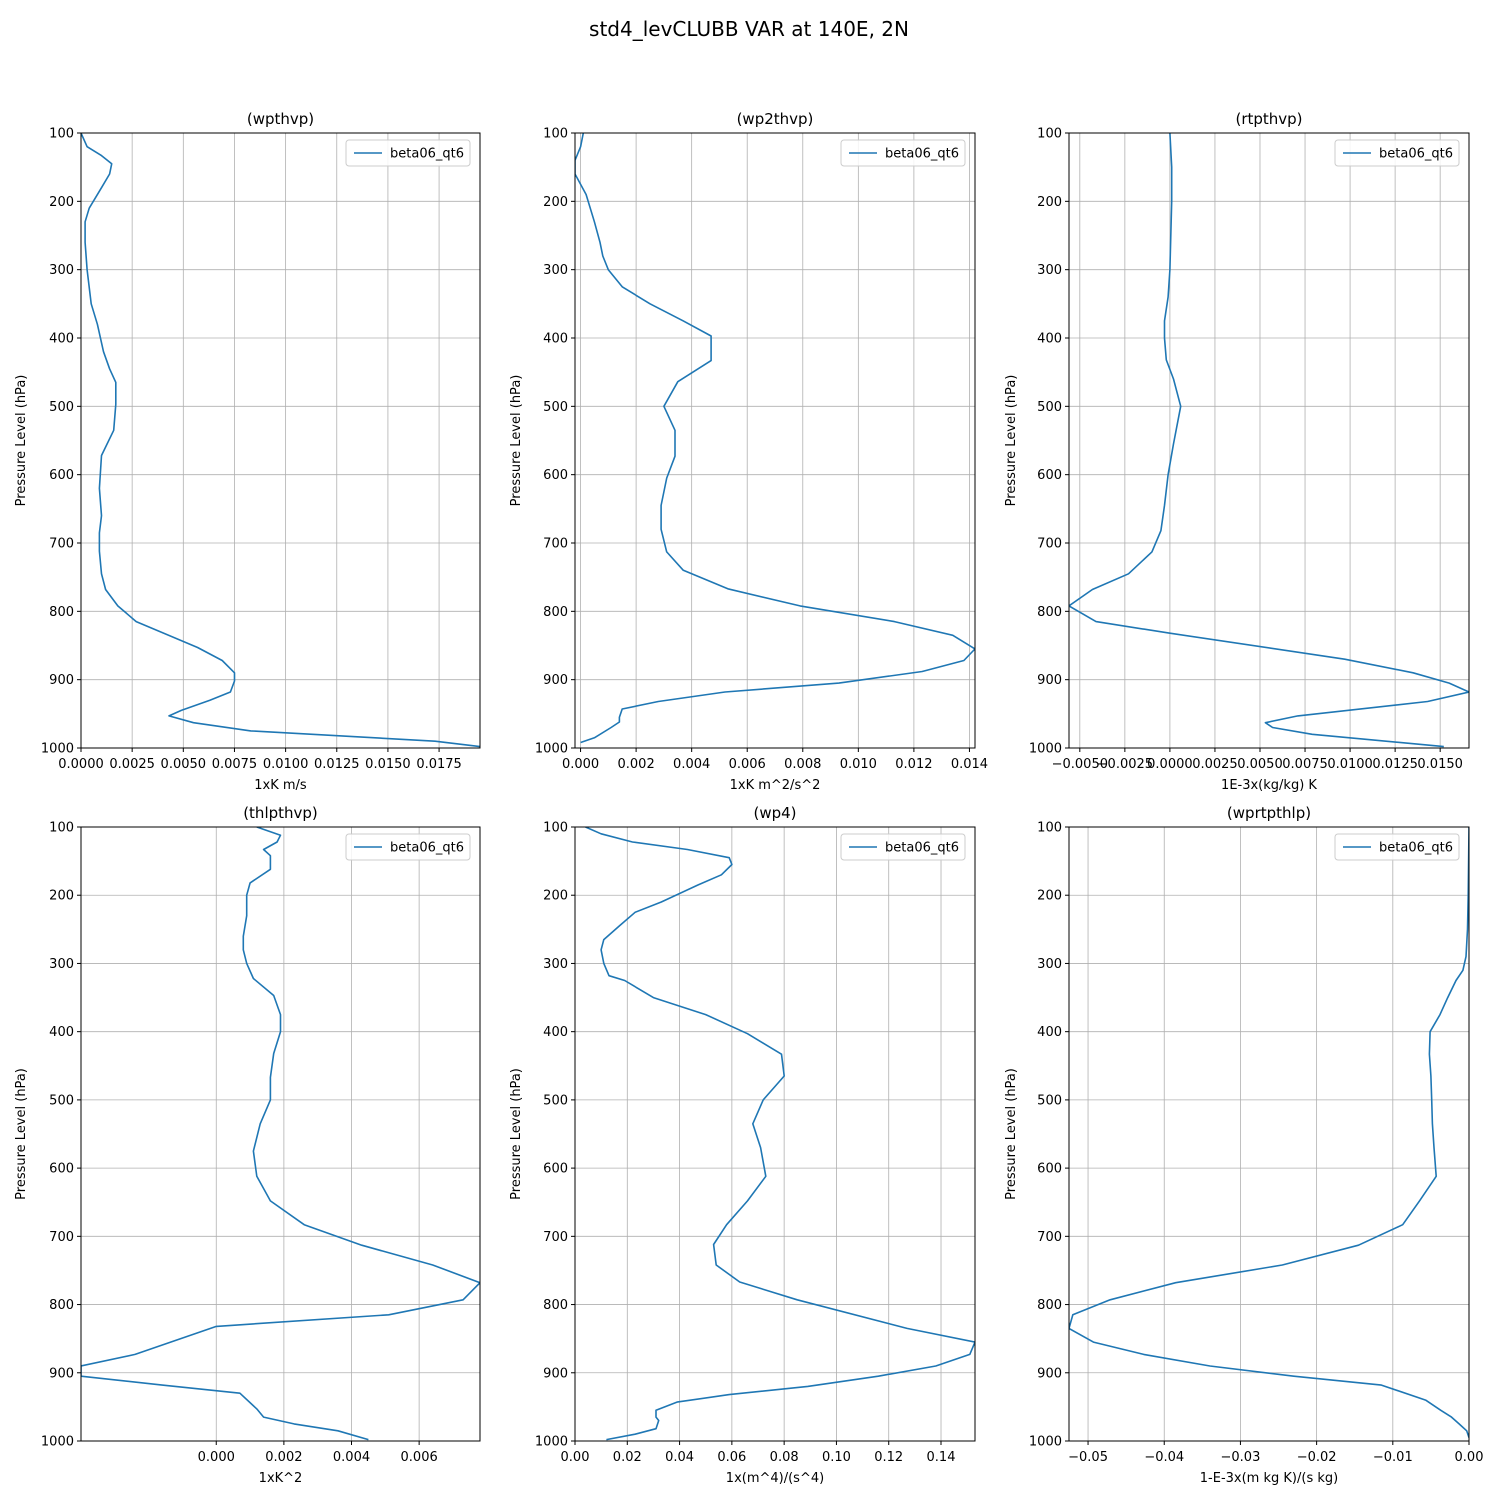  What do you see at coordinates (1088, 1457) in the screenshot?
I see `x-tick-label: −0.05` at bounding box center [1088, 1457].